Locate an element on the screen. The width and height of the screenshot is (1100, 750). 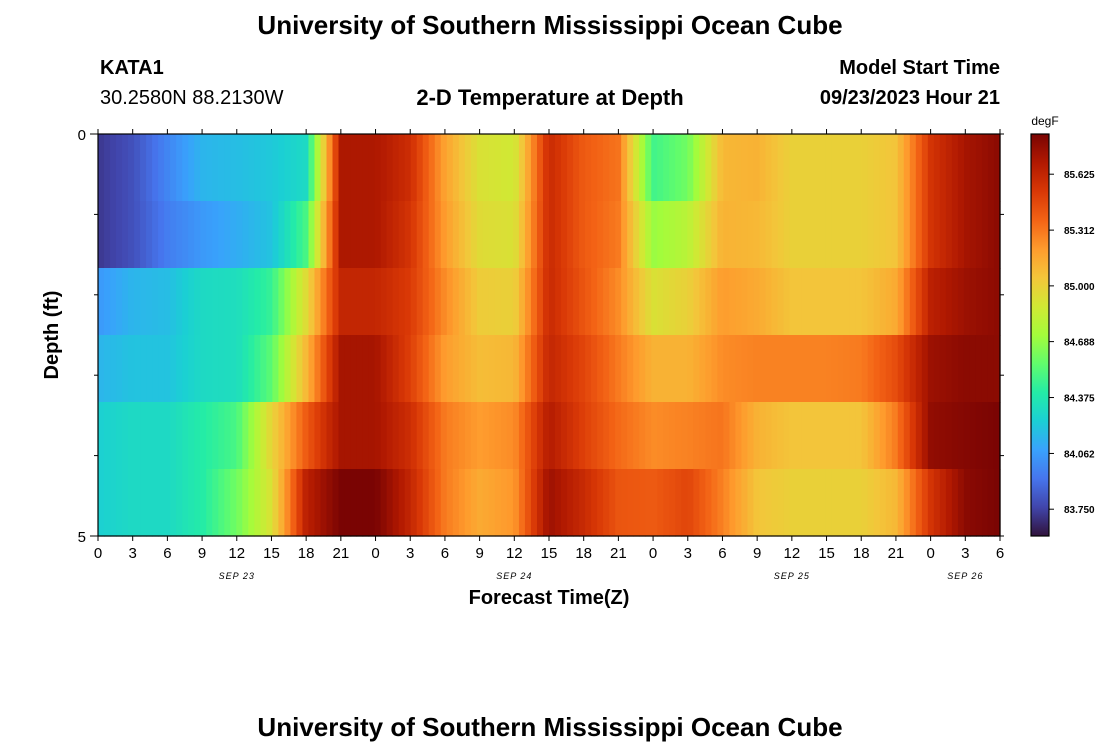
colorbar-tick-label: 85.312 is located at coordinates (1079, 231).